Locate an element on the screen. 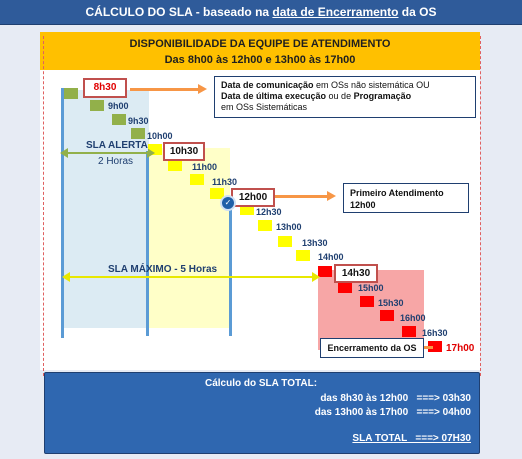 This screenshot has width=522, height=459. step-14h30 is located at coordinates (325, 271).